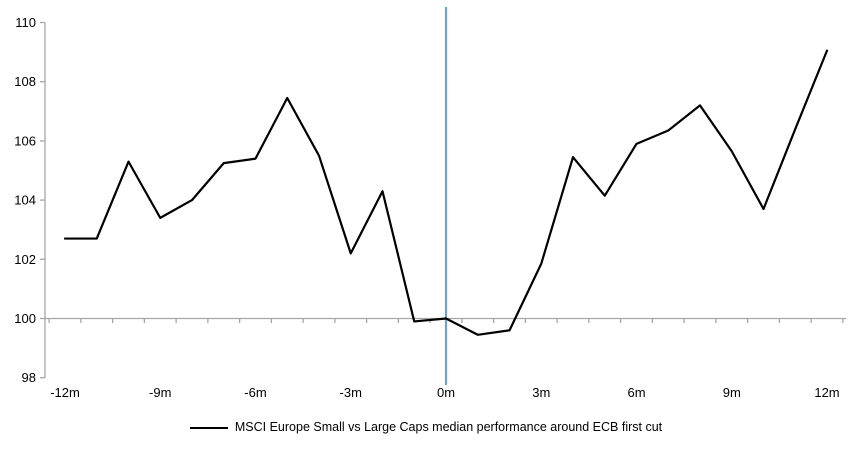 This screenshot has width=852, height=450. What do you see at coordinates (25, 318) in the screenshot?
I see `y-tick-label: 100` at bounding box center [25, 318].